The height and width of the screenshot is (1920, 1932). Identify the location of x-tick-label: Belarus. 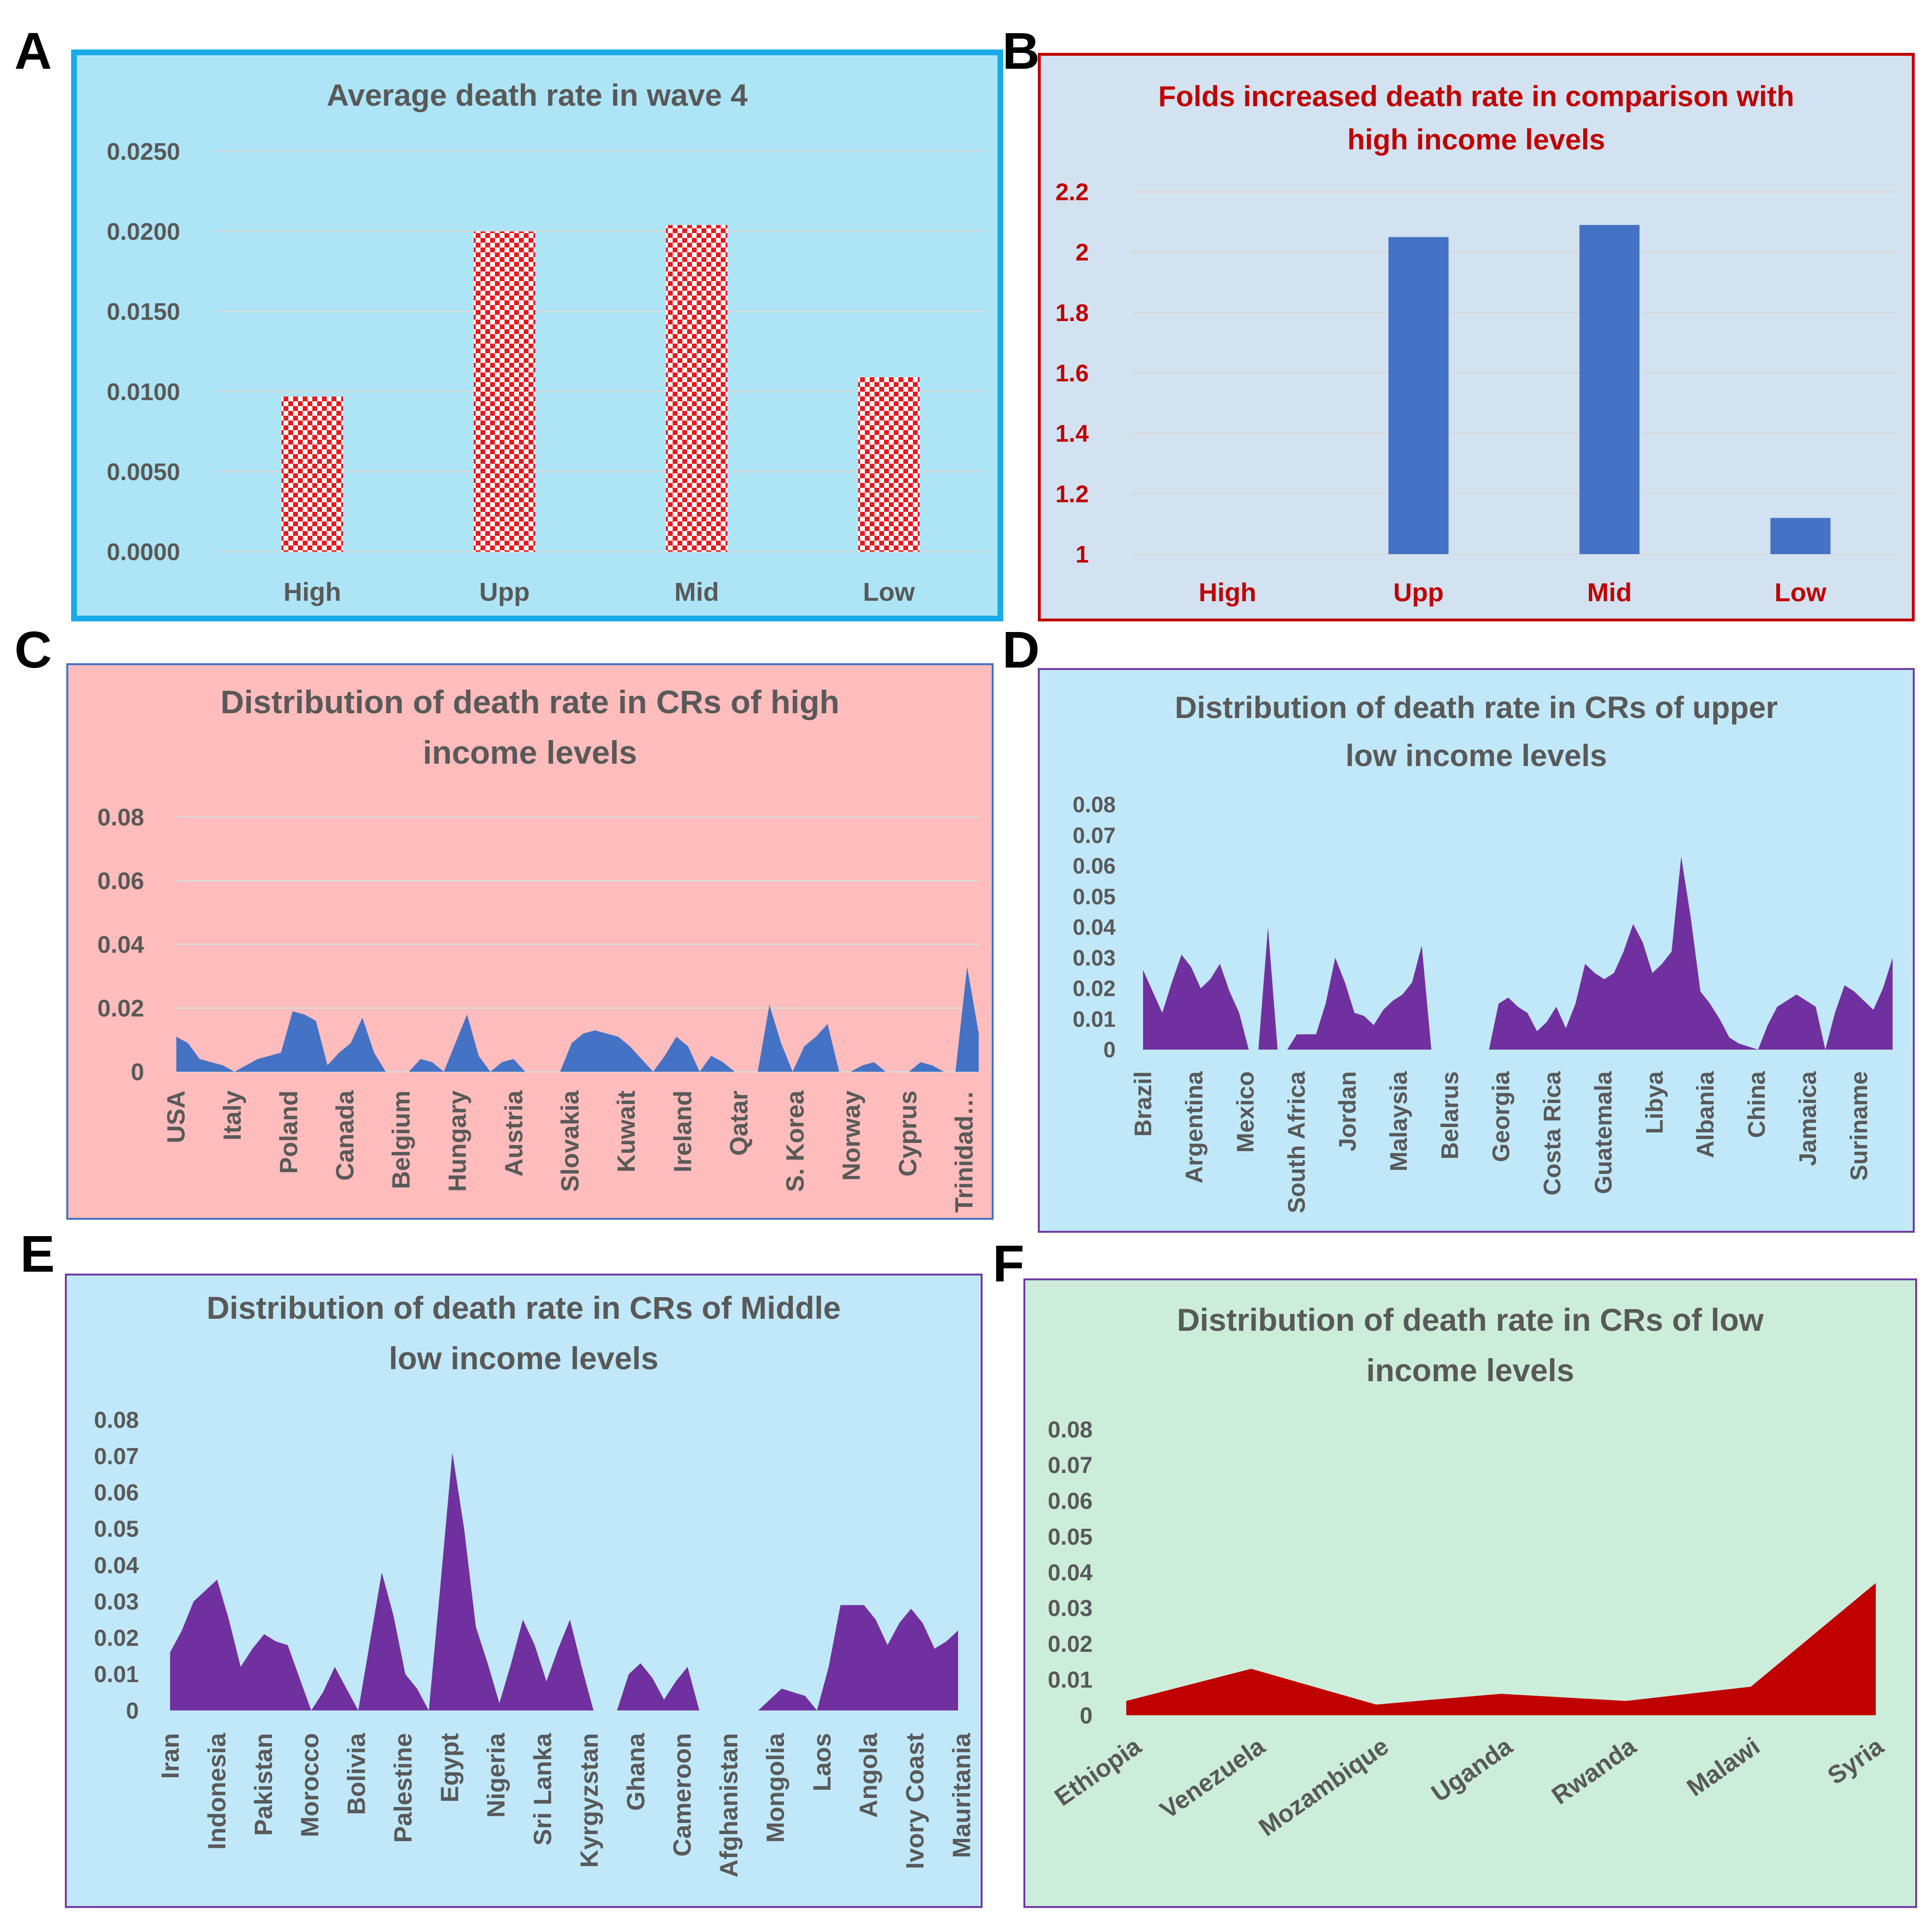
(1450, 1115).